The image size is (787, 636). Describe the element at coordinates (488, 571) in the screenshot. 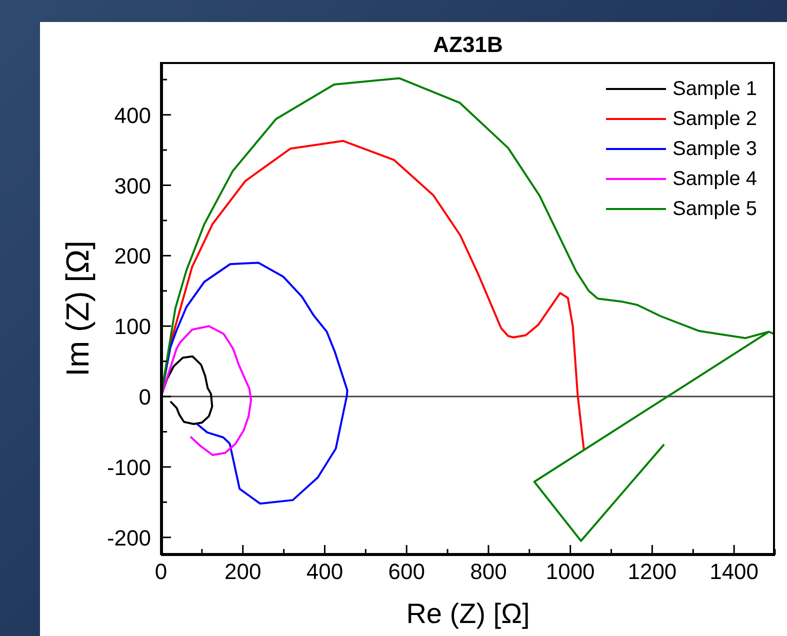

I see `x-tick-label: 800` at that location.